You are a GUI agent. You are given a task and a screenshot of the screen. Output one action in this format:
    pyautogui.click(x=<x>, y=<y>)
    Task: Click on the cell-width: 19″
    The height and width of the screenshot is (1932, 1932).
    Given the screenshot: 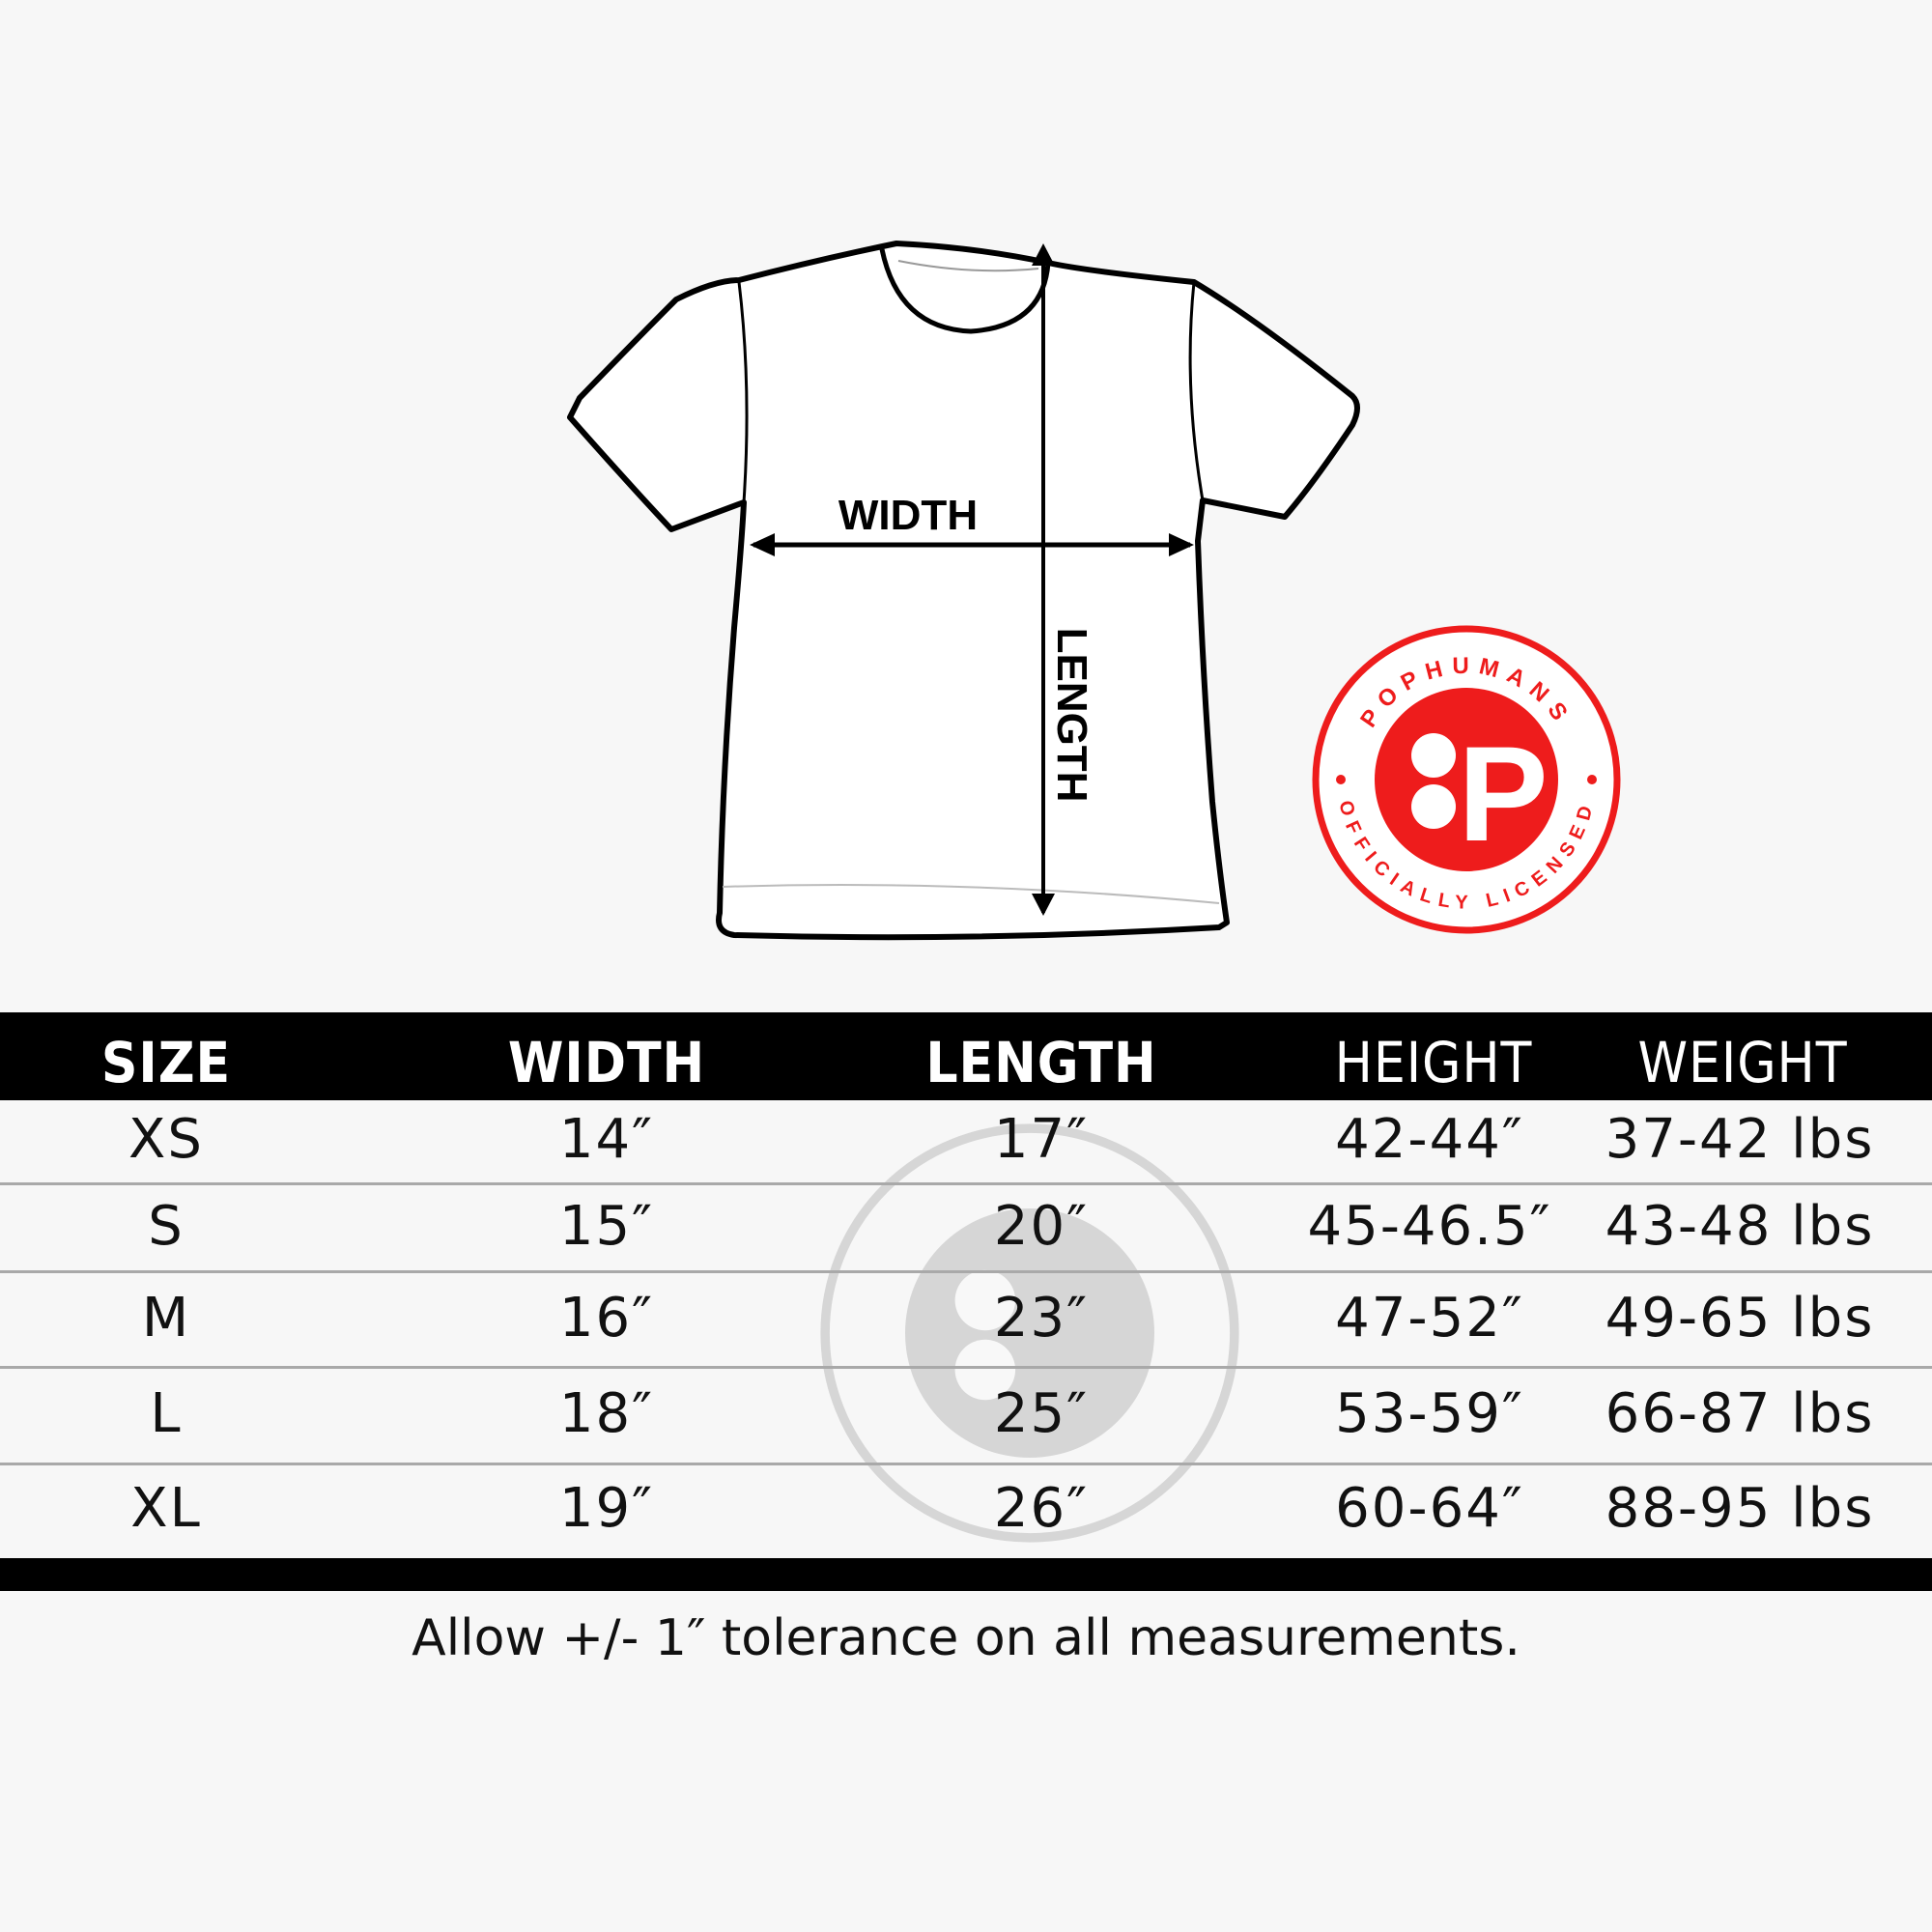 What is the action you would take?
    pyautogui.click(x=606, y=1508)
    